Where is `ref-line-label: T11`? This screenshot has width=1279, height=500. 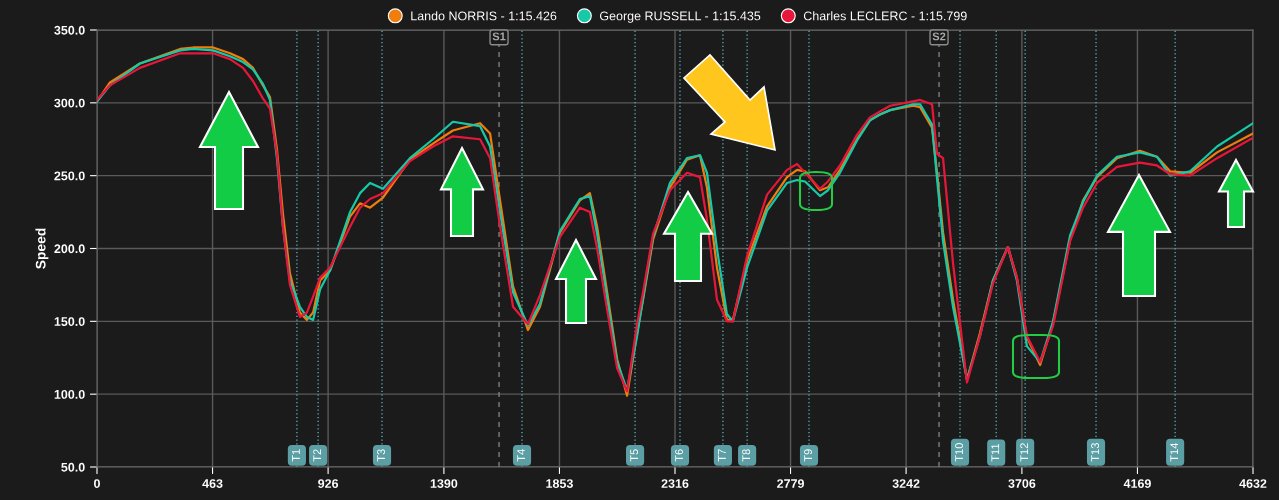
ref-line-label: T11 is located at coordinates (995, 452).